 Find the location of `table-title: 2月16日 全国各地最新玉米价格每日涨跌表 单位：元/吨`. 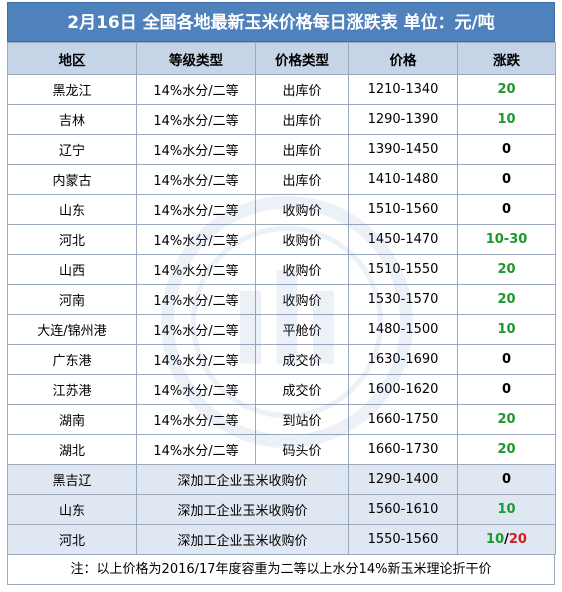

table-title: 2月16日 全国各地最新玉米价格每日涨跌表 单位：元/吨 is located at coordinates (281, 22).